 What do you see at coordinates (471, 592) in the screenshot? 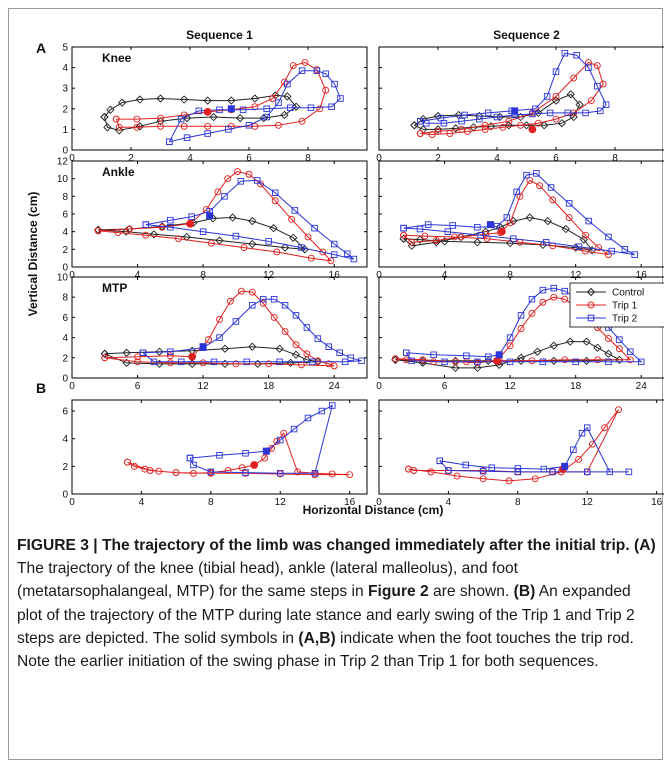
I see `caption-segment: are shown.` at bounding box center [471, 592].